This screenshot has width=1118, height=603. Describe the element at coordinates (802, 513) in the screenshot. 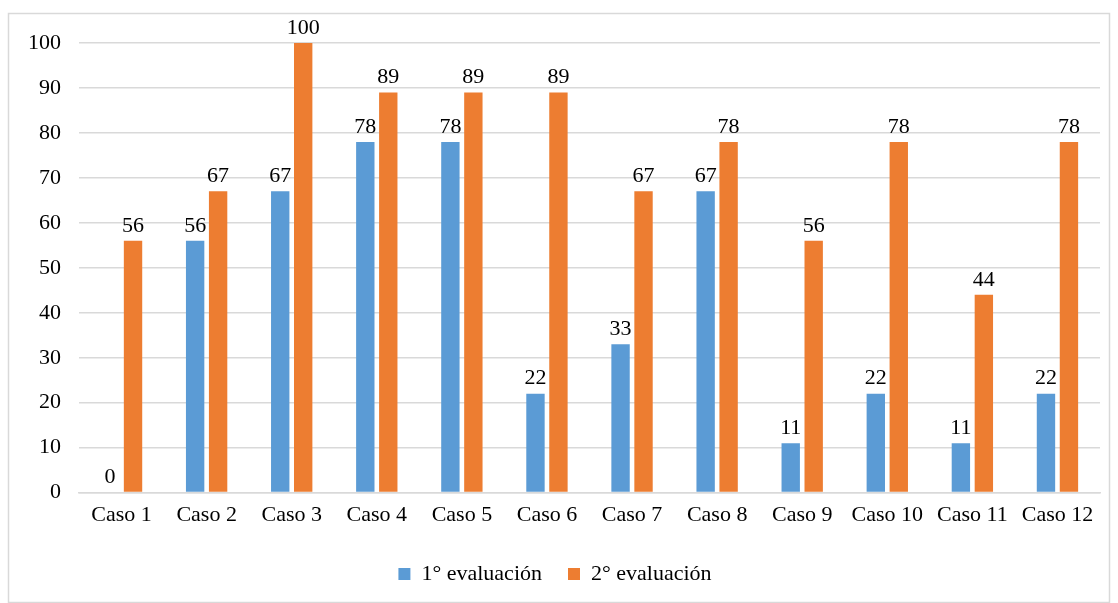

I see `x-tick-label: Caso 9` at that location.